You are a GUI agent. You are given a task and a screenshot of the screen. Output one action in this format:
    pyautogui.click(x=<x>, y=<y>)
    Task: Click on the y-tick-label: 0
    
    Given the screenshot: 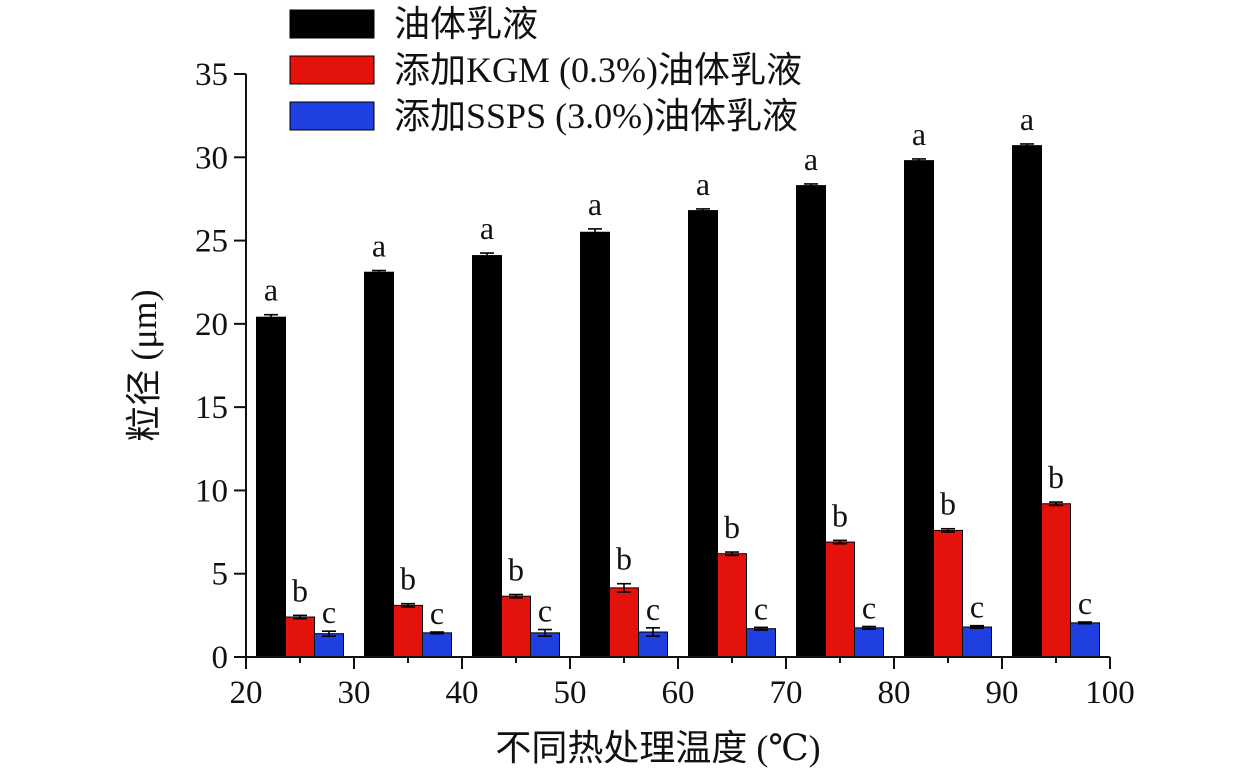 What is the action you would take?
    pyautogui.click(x=220, y=658)
    